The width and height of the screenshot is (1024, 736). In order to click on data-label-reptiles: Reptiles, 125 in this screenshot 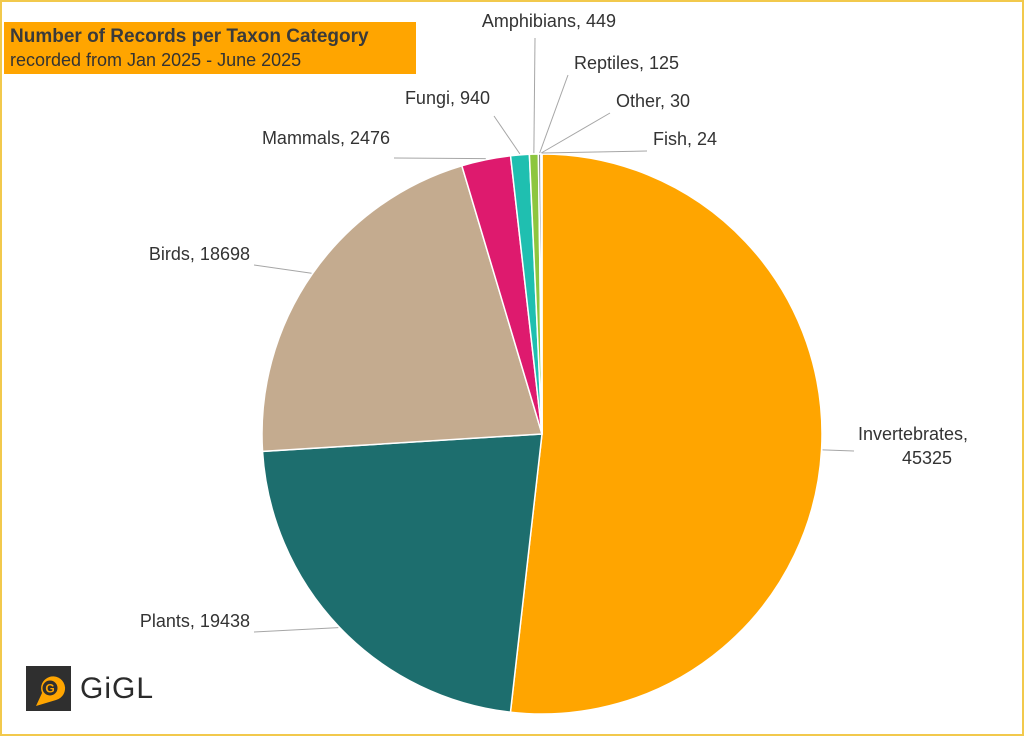, I will do `click(626, 63)`.